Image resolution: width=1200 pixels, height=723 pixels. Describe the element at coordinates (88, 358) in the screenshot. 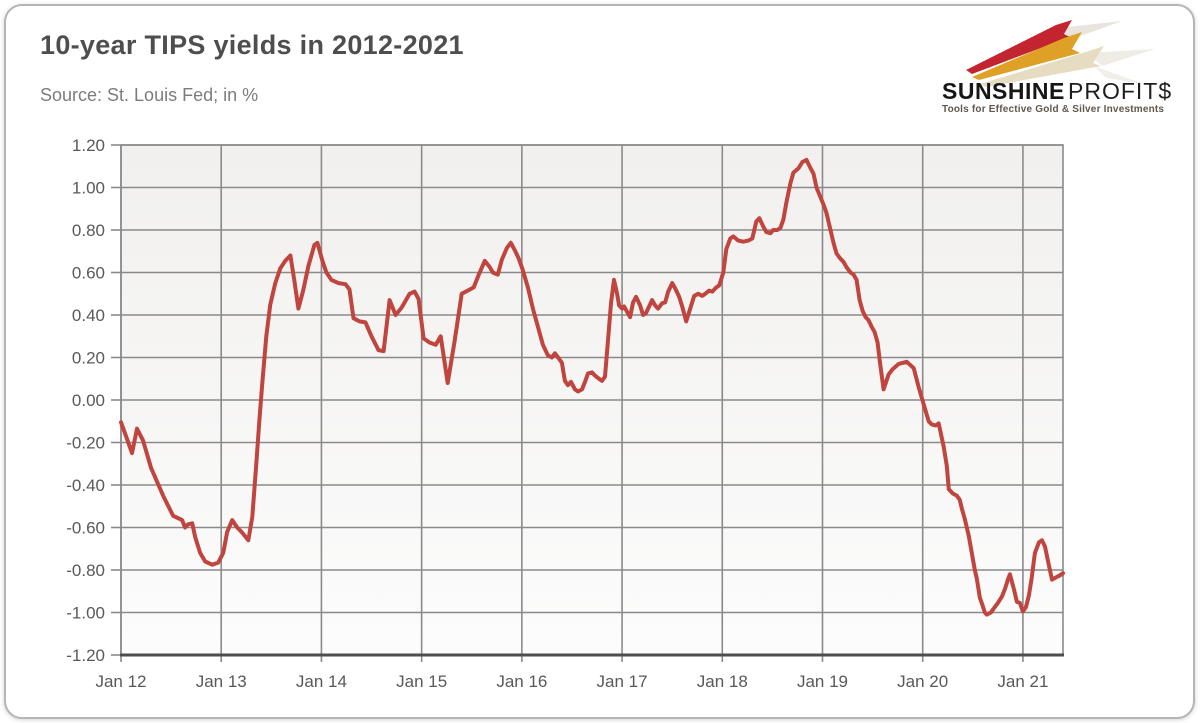

I see `y-axis-label: 0.20` at that location.